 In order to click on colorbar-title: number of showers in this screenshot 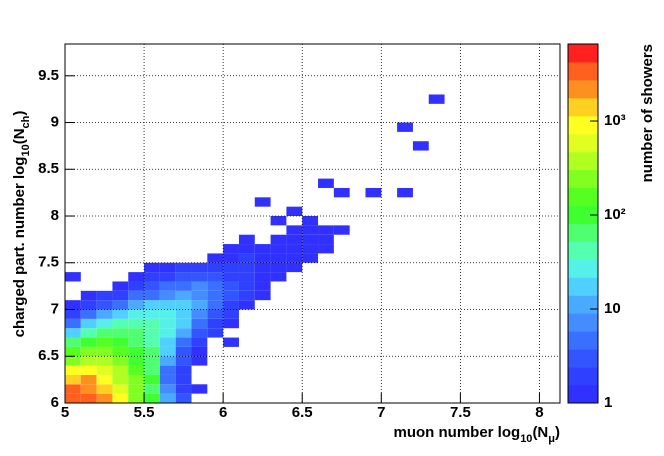, I will do `click(647, 113)`.